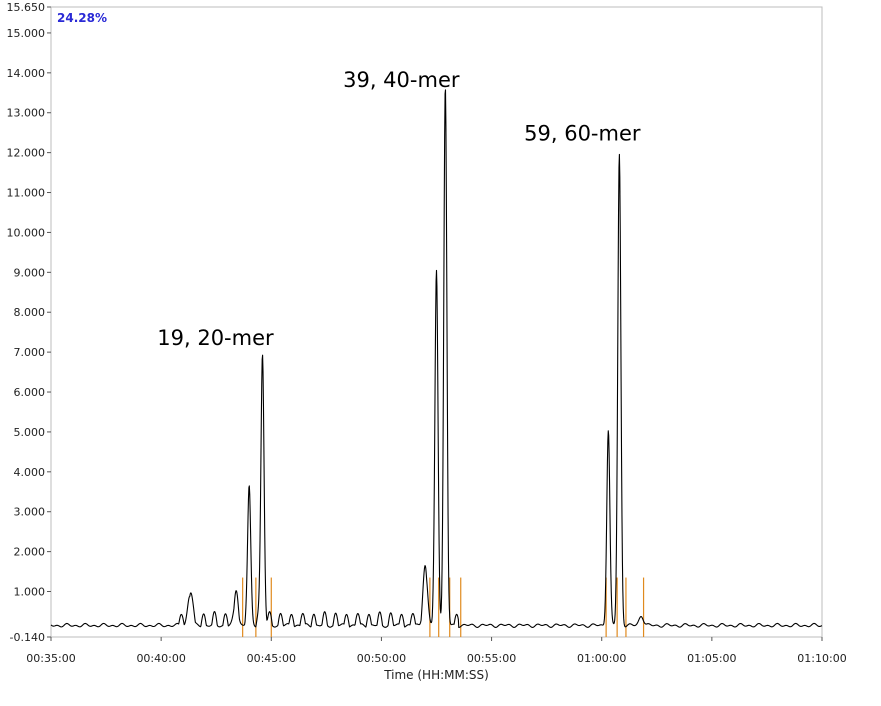  Describe the element at coordinates (30, 272) in the screenshot. I see `y-tick-label: 9.000` at that location.